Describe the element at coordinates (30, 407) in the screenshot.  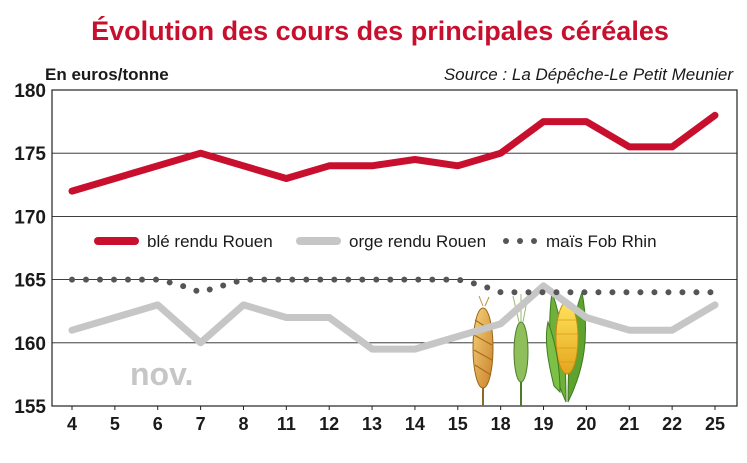
I see `y-tick-label: 155` at that location.